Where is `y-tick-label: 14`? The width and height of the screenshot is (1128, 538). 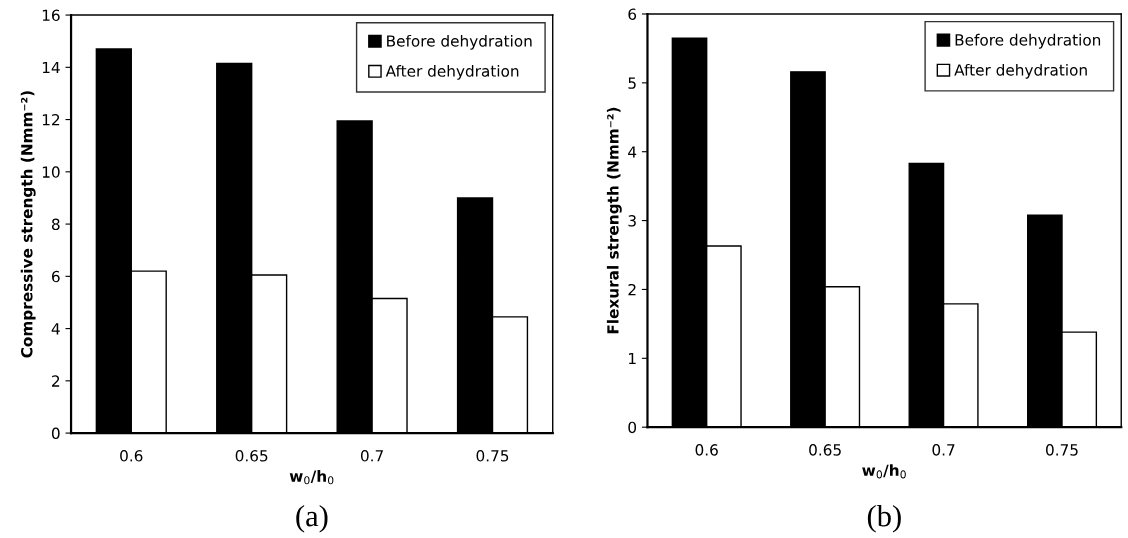 y-tick-label: 14 is located at coordinates (51, 67).